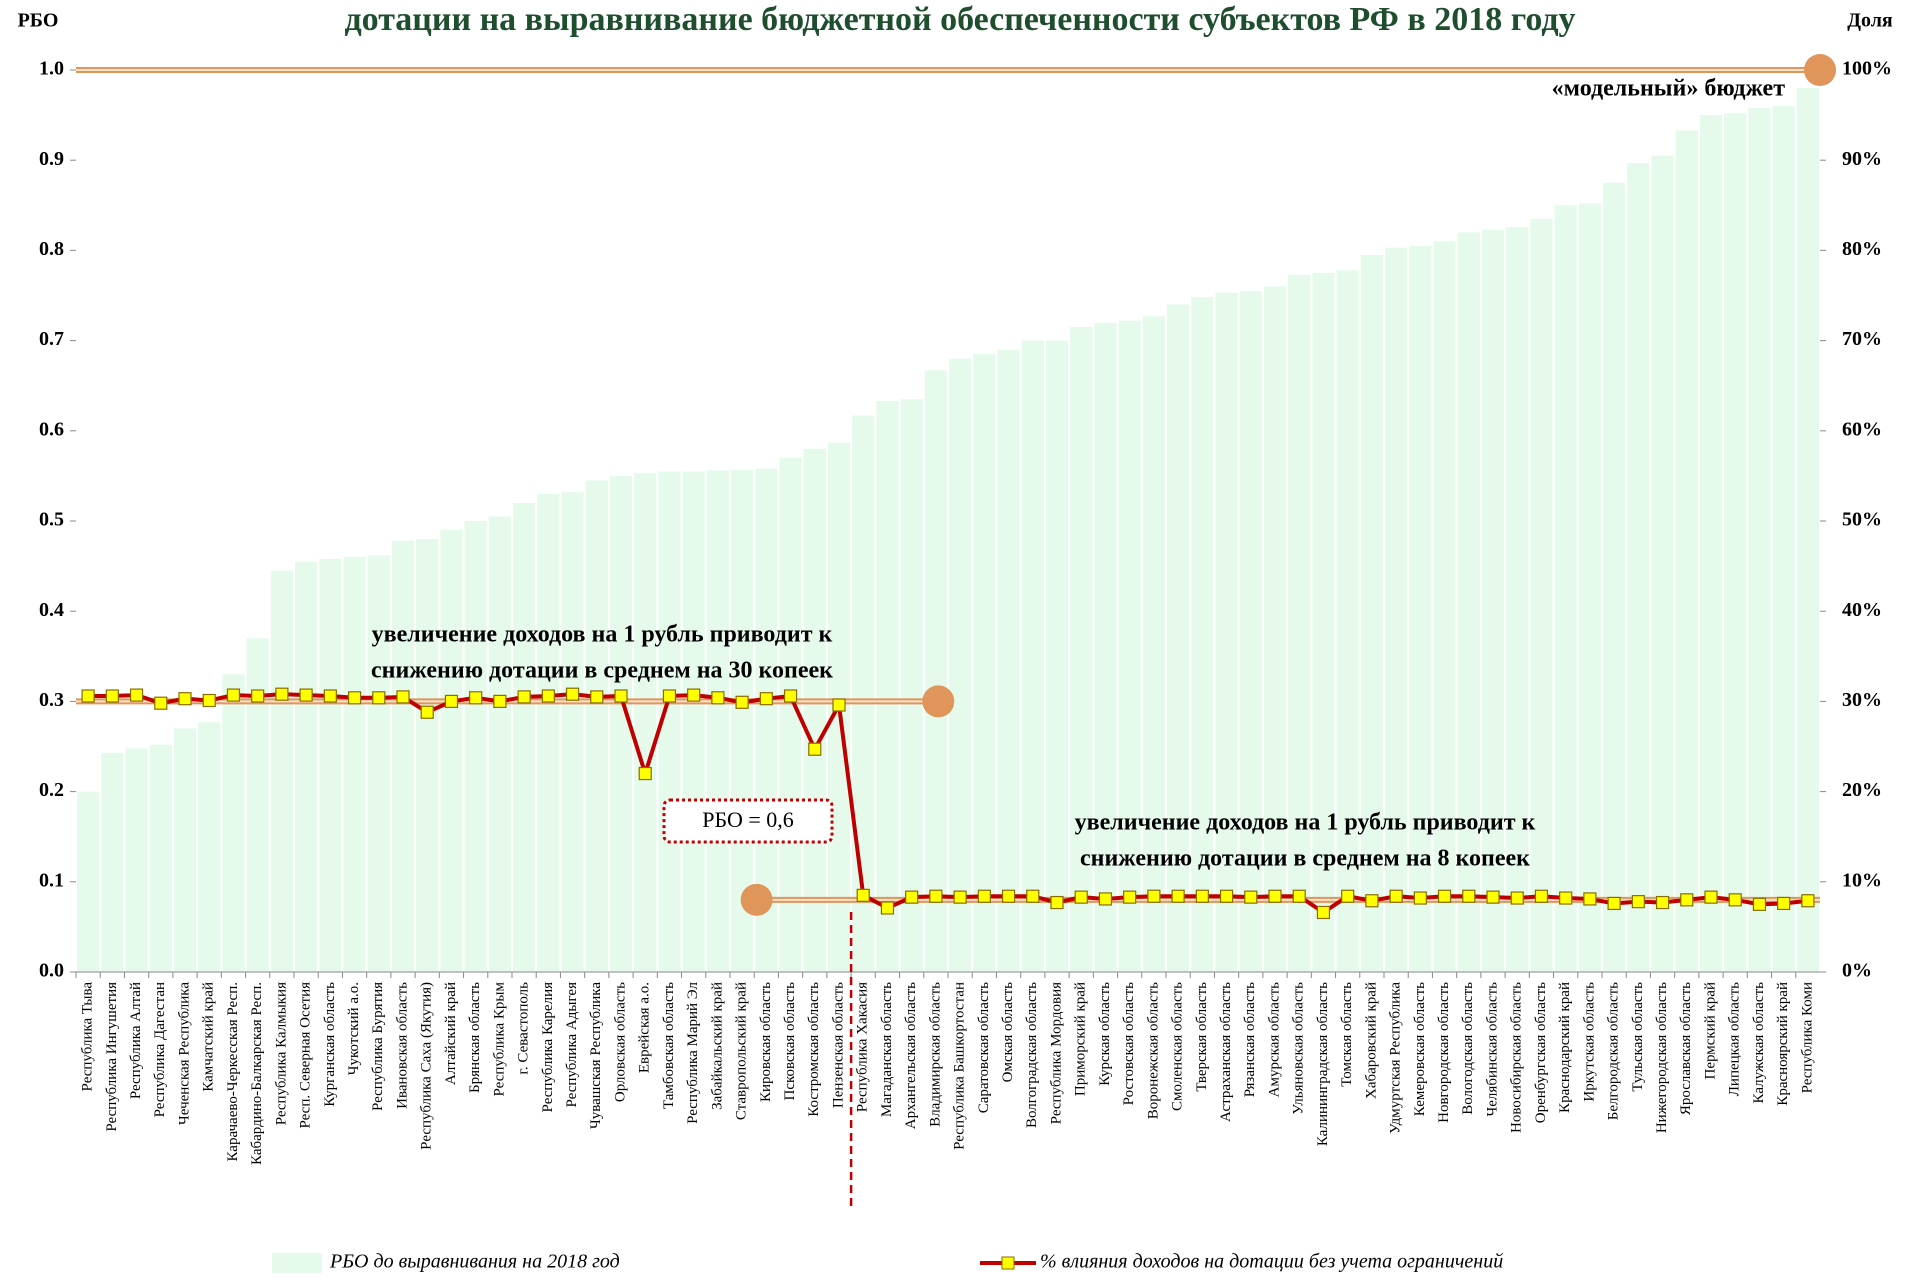  What do you see at coordinates (378, 1046) in the screenshot?
I see `x-tick-label: Республика Бурятия` at bounding box center [378, 1046].